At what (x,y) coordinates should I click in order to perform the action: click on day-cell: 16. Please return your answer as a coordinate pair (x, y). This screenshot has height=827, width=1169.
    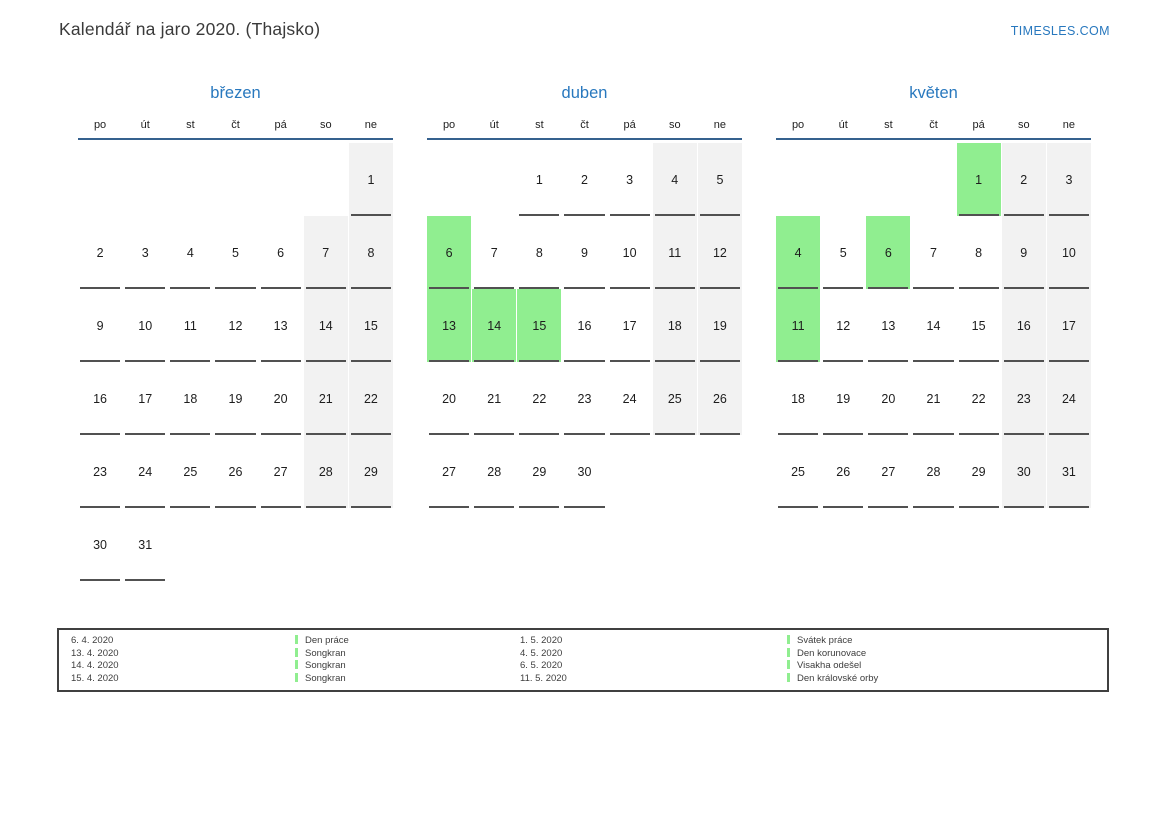
    Looking at the image, I should click on (100, 398).